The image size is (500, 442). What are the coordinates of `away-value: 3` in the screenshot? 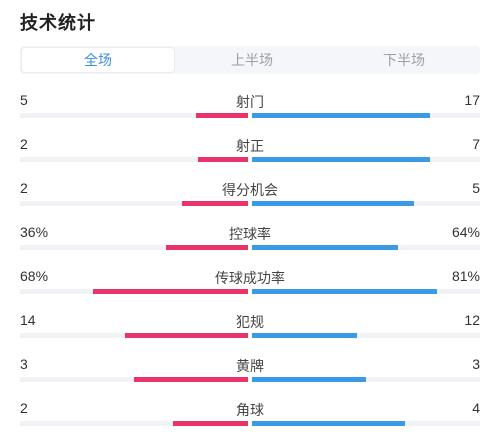 It's located at (476, 364).